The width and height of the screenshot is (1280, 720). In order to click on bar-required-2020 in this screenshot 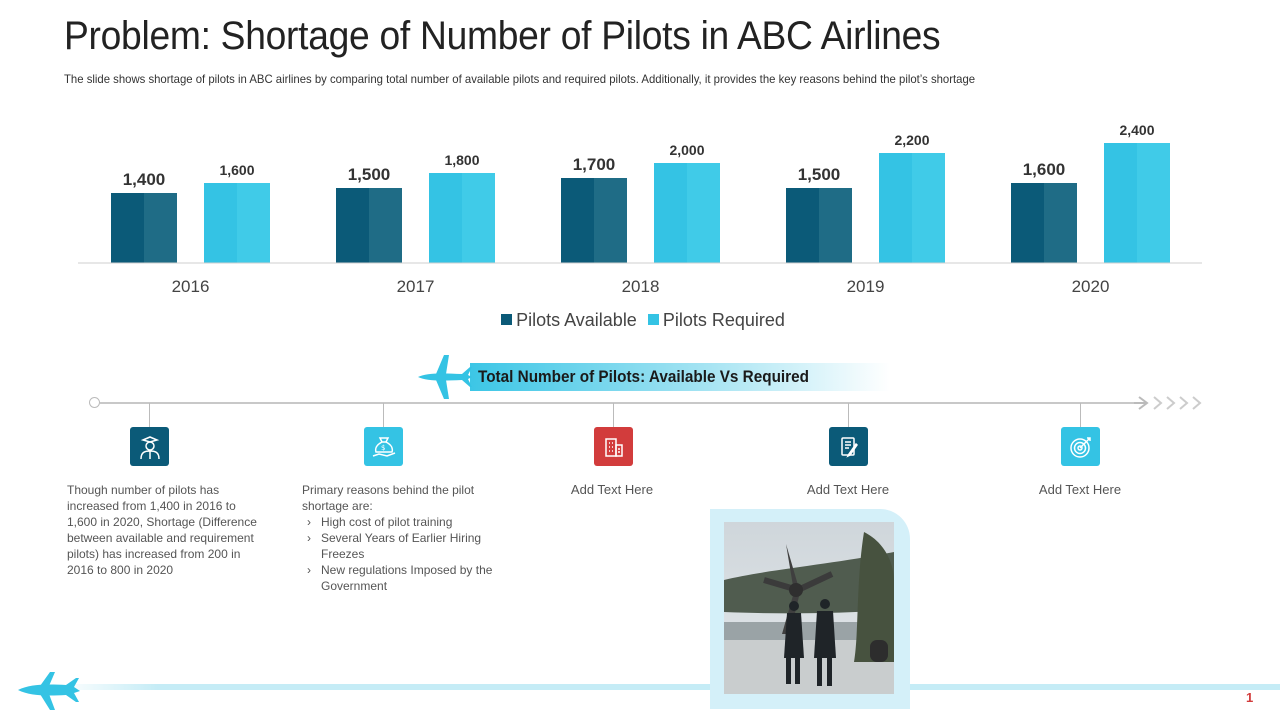, I will do `click(1120, 203)`.